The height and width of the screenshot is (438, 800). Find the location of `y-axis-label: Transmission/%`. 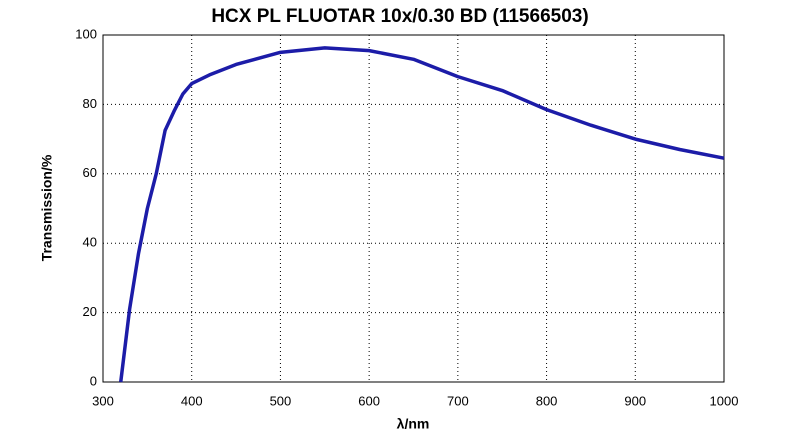

y-axis-label: Transmission/% is located at coordinates (47, 207).